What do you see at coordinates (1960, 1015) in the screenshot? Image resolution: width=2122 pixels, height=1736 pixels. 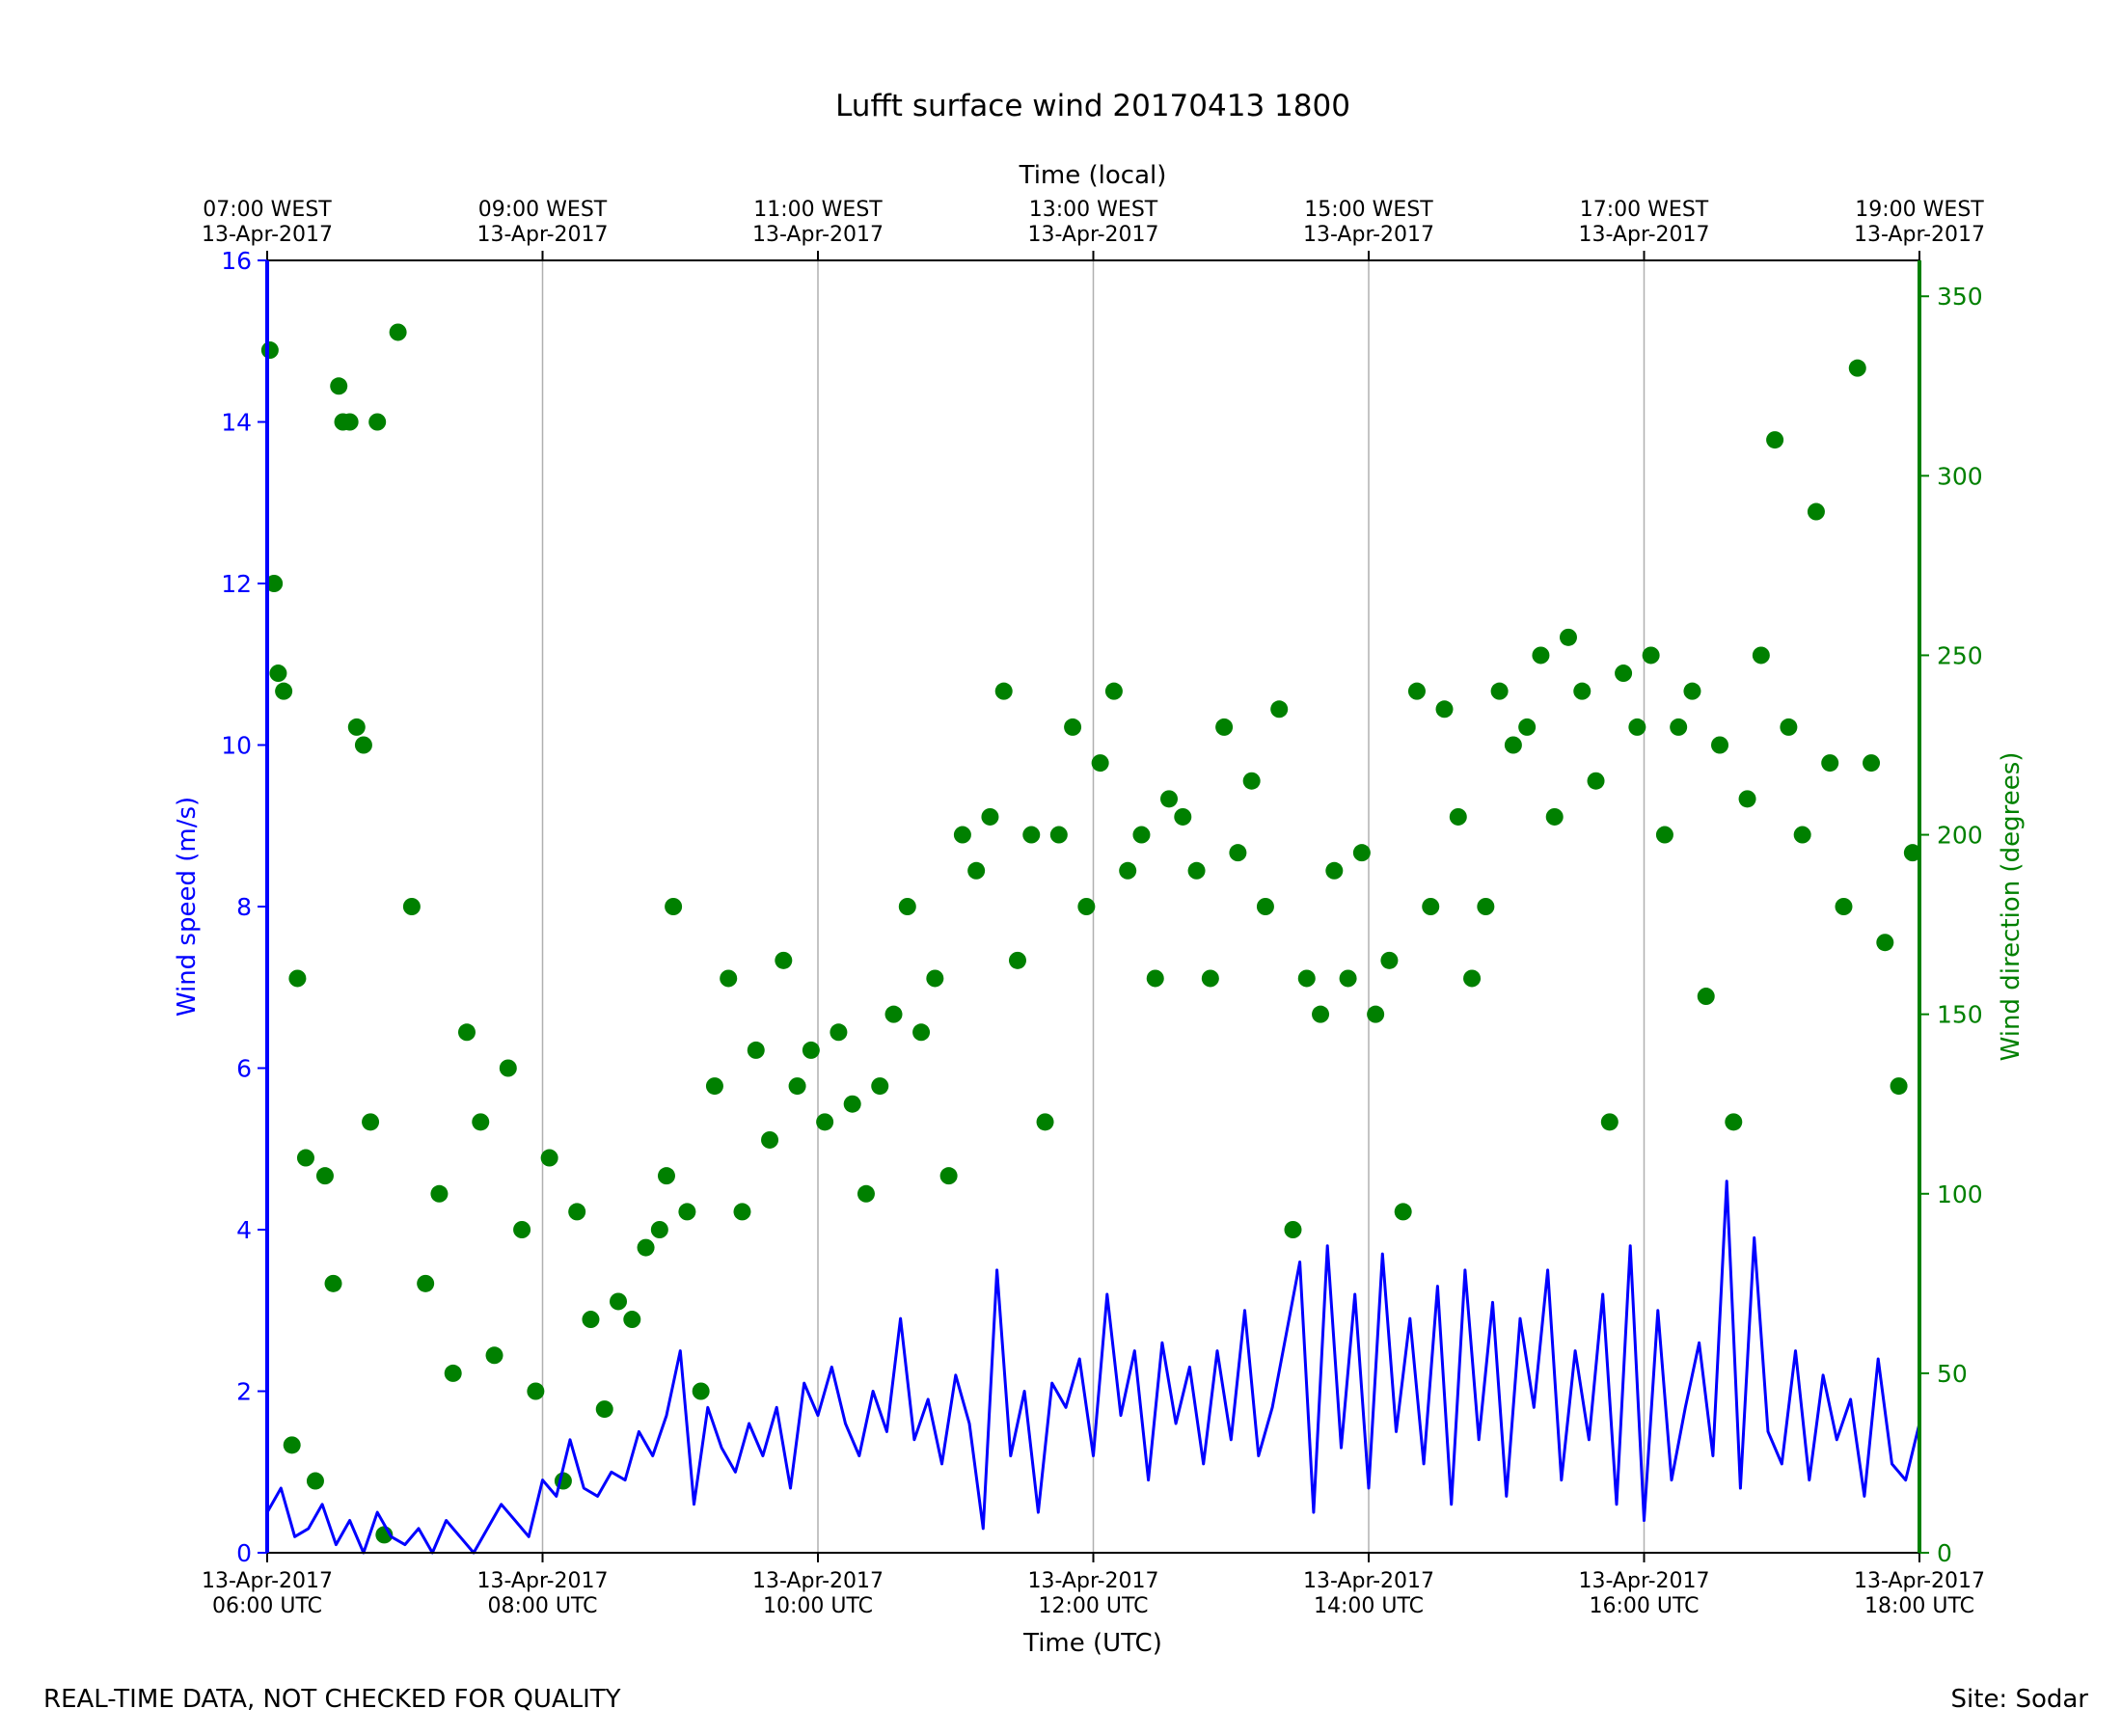 I see `right-tick-label: 150` at bounding box center [1960, 1015].